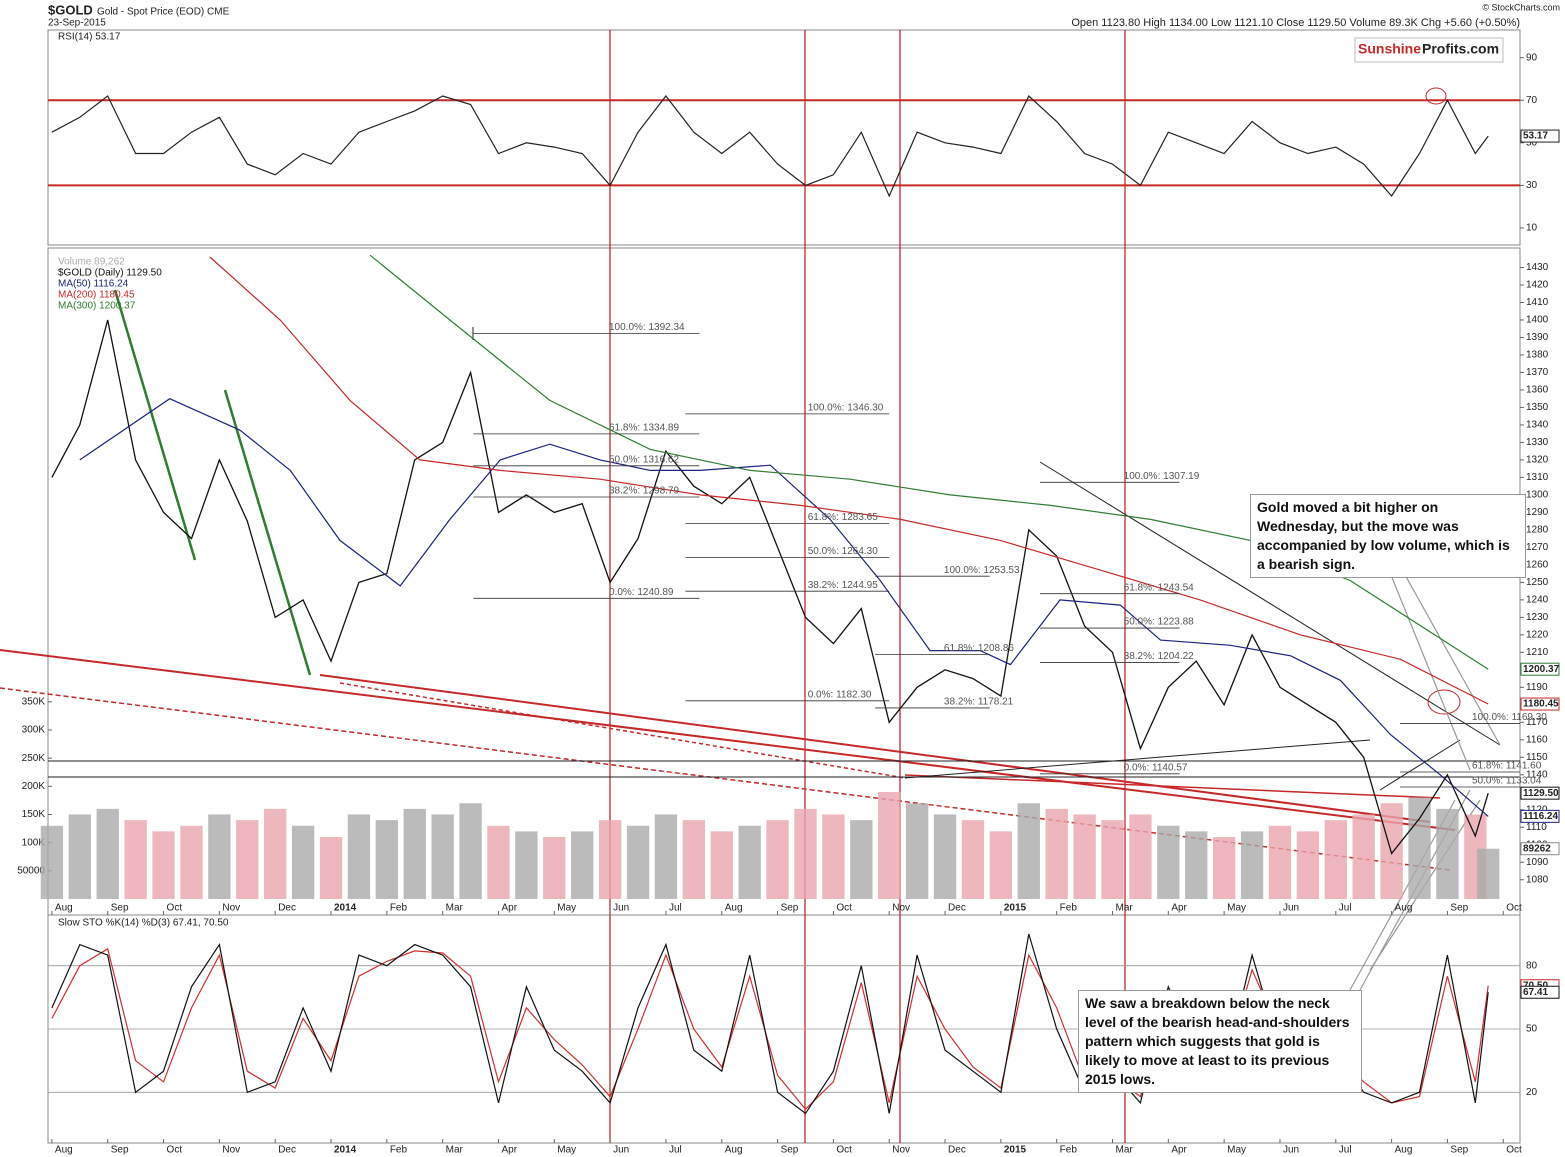  What do you see at coordinates (70, 9) in the screenshot?
I see `symbol: $GOLD` at bounding box center [70, 9].